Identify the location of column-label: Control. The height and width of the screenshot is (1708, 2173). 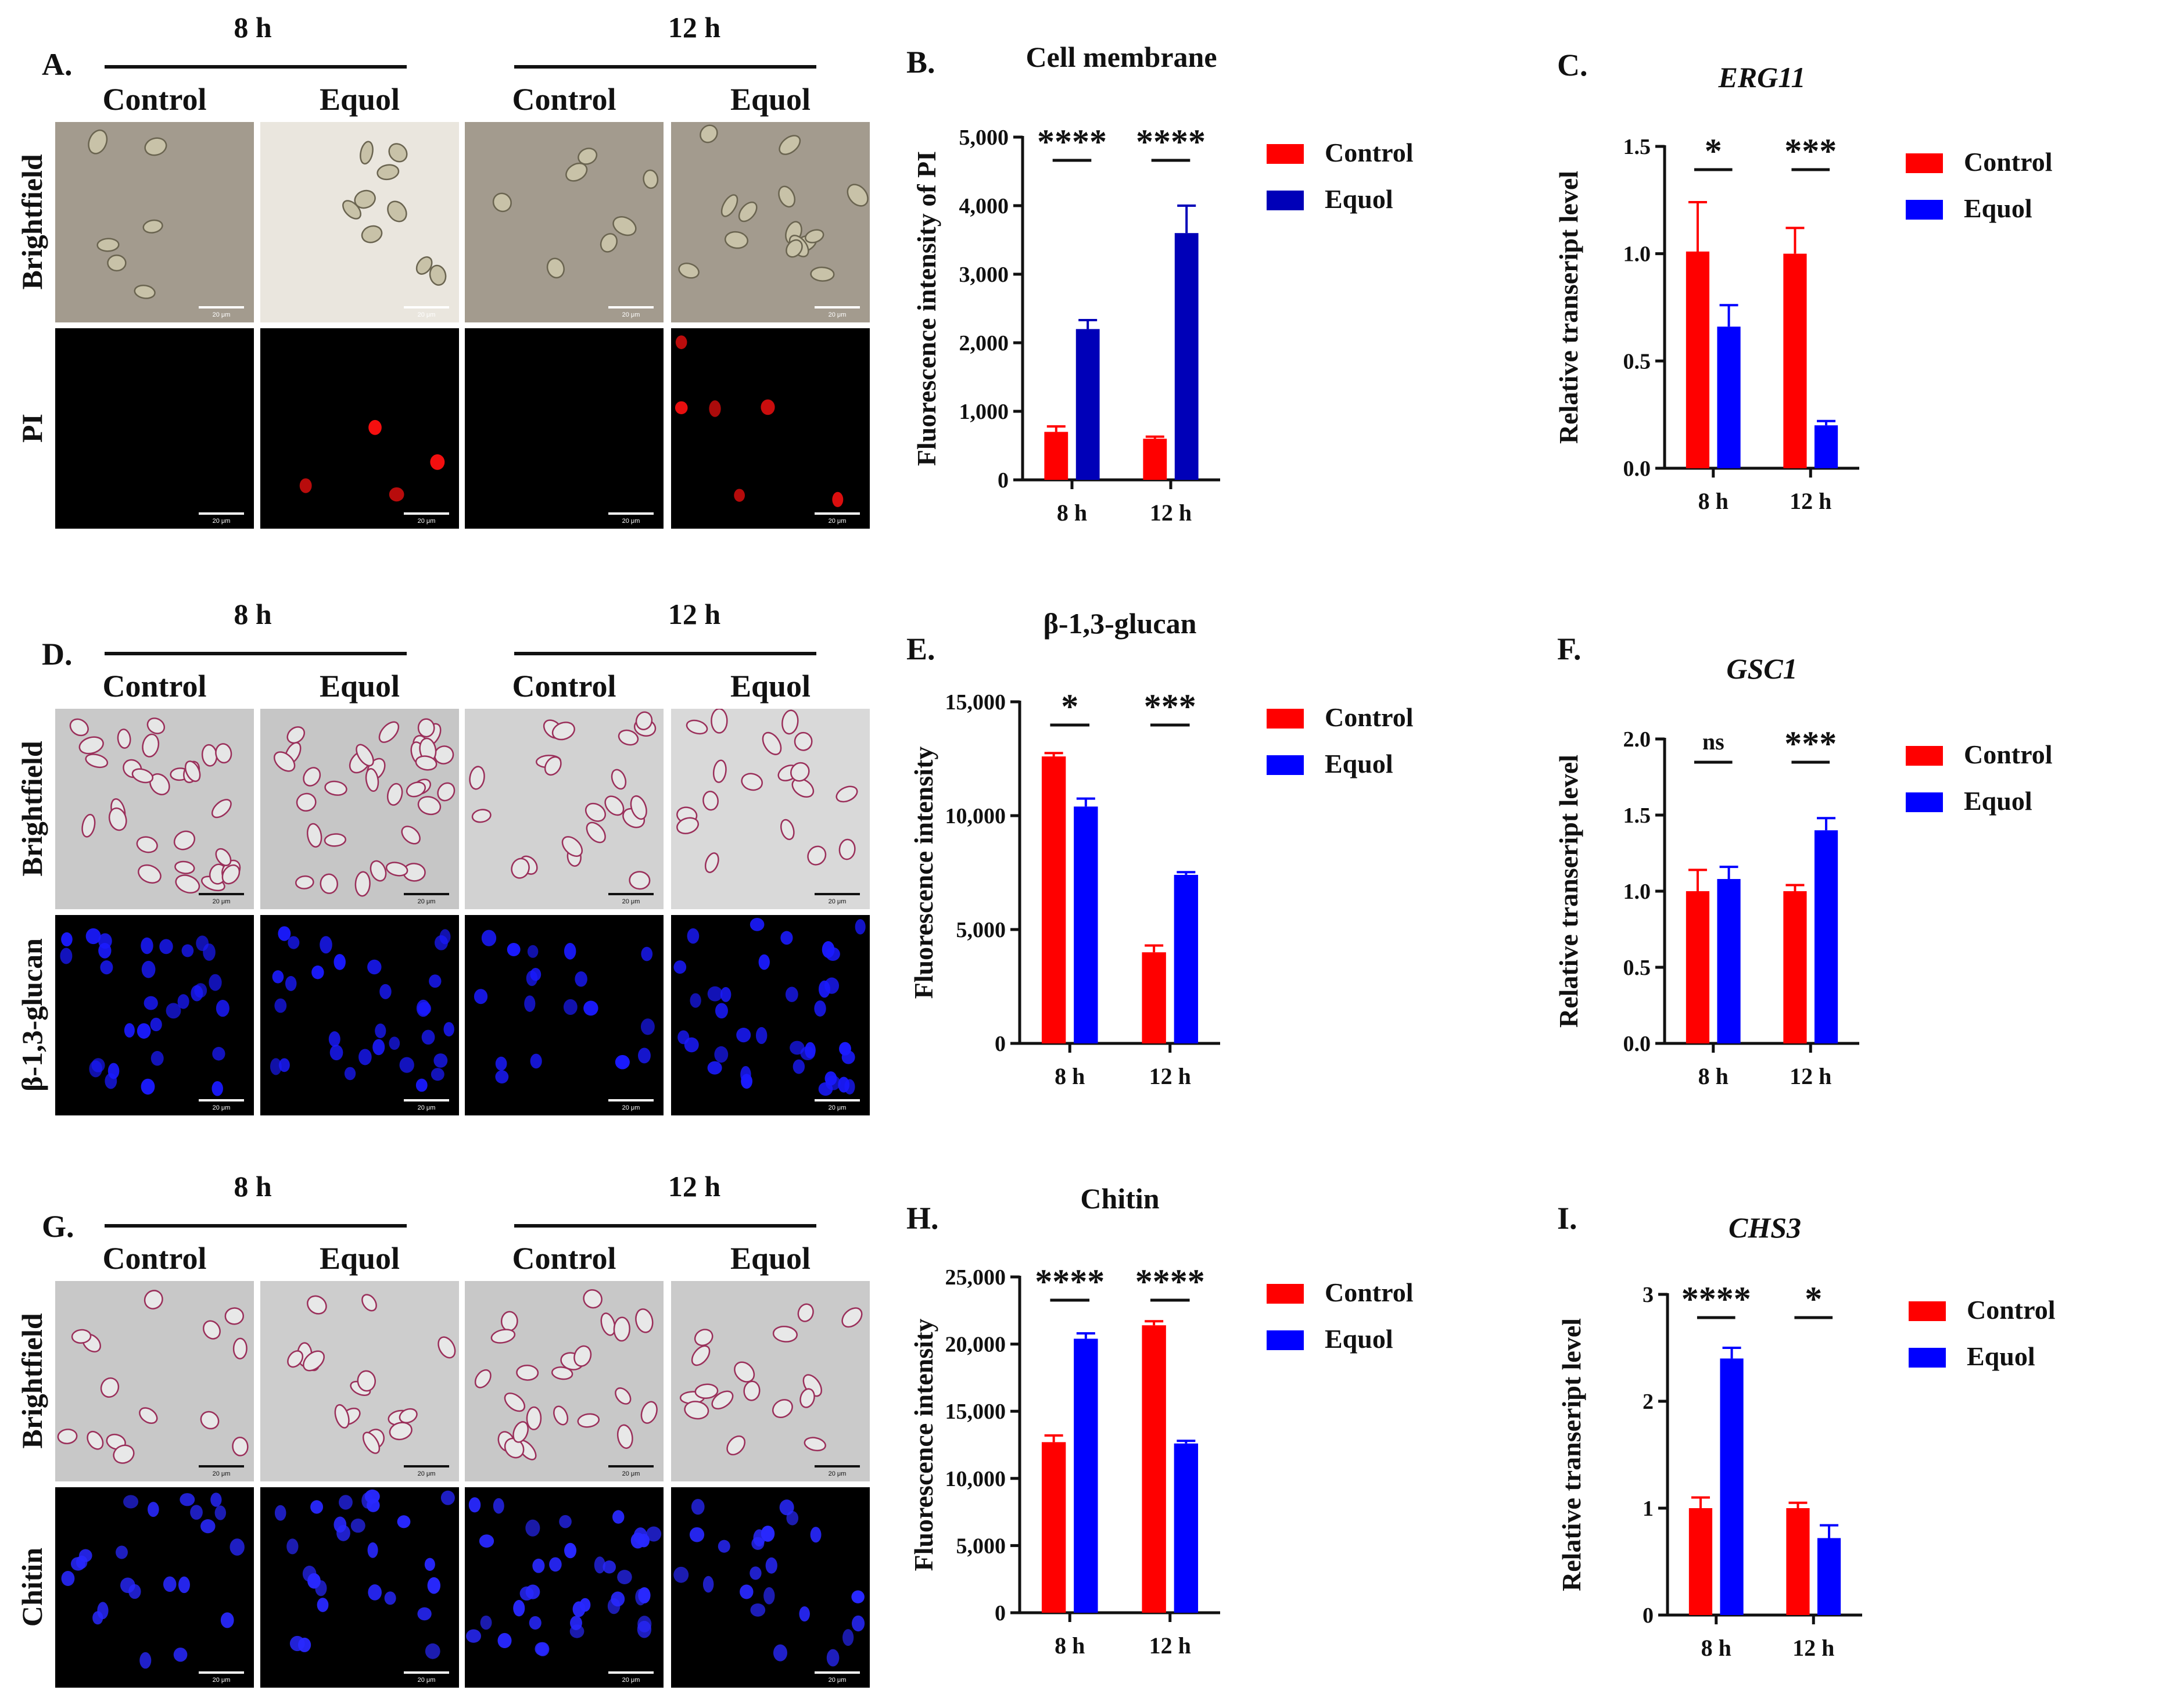
(564, 686).